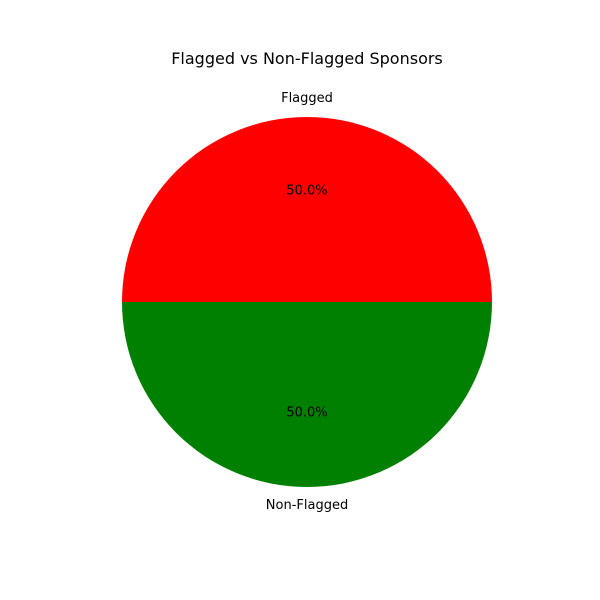  What do you see at coordinates (307, 505) in the screenshot?
I see `slice-label-non-flagged: Non-Flagged` at bounding box center [307, 505].